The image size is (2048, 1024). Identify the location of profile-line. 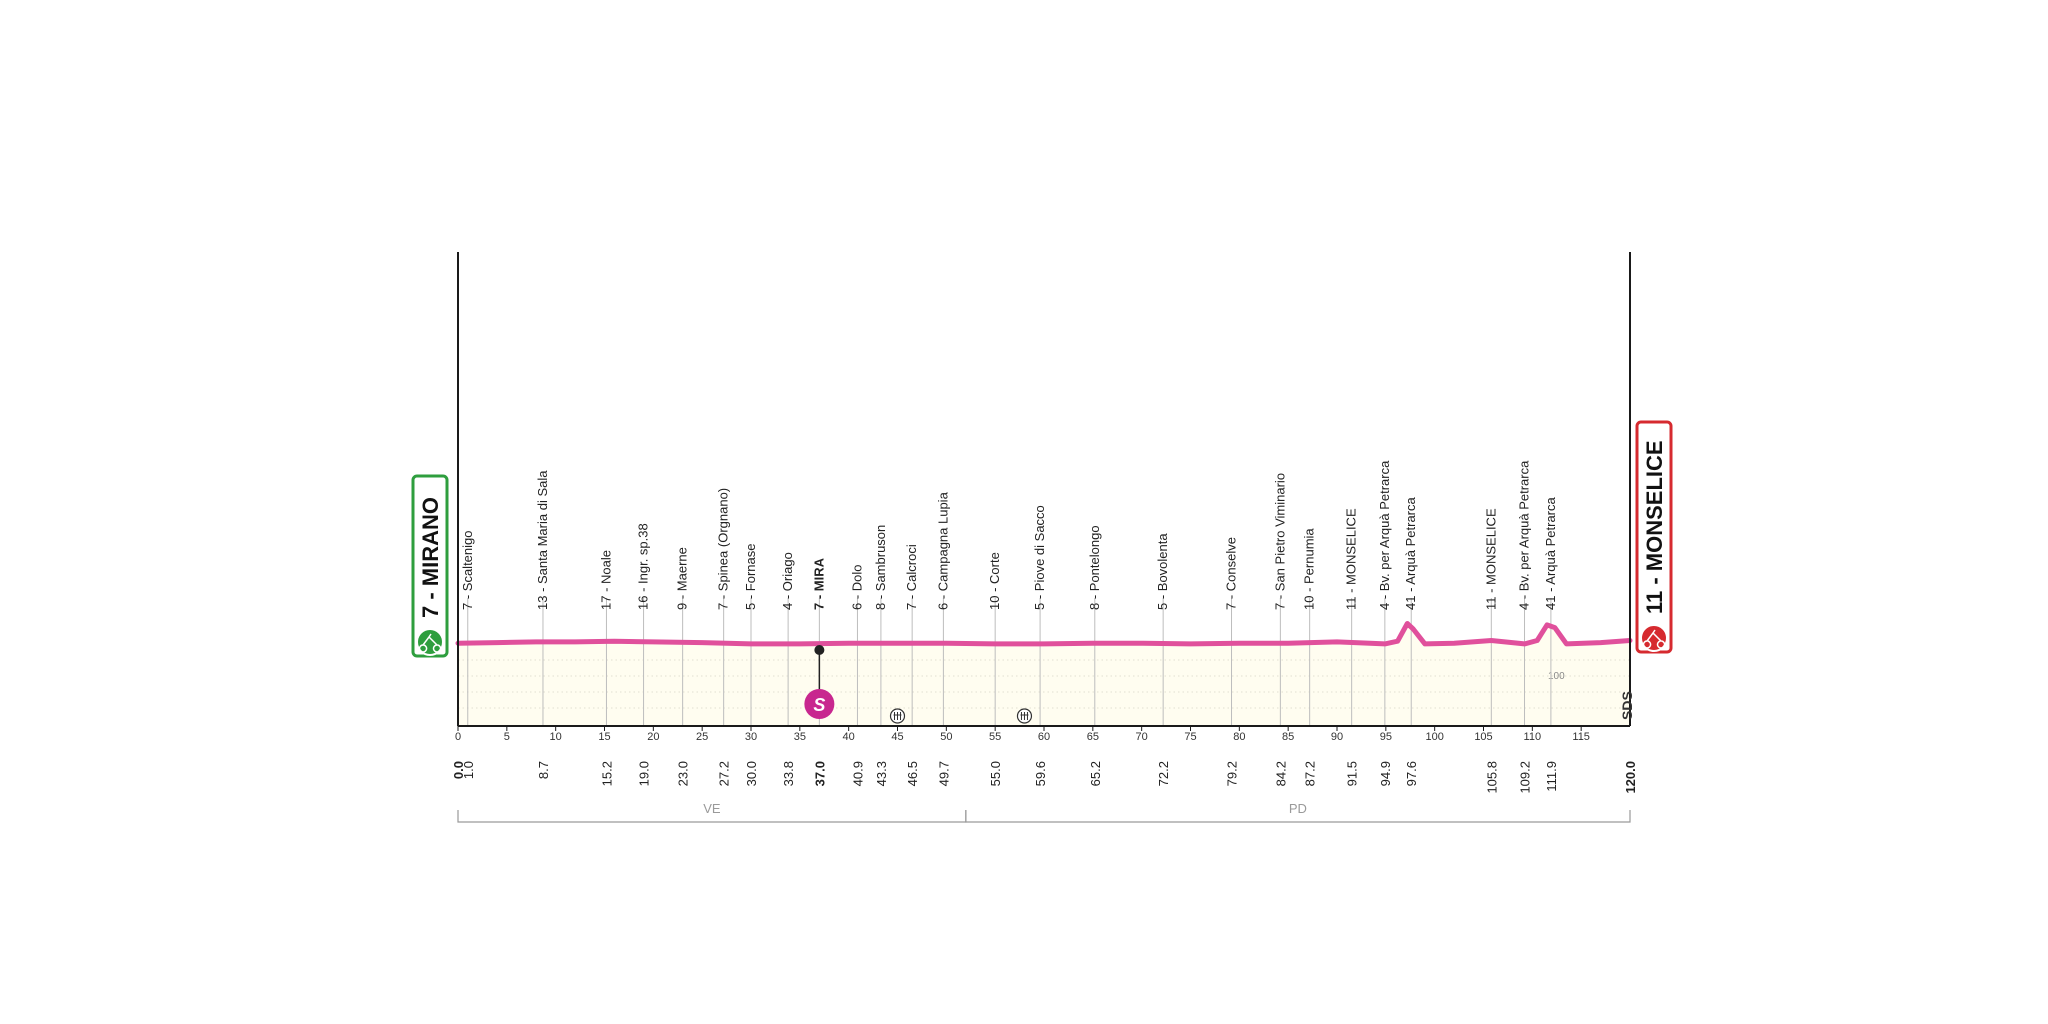
(1044, 634).